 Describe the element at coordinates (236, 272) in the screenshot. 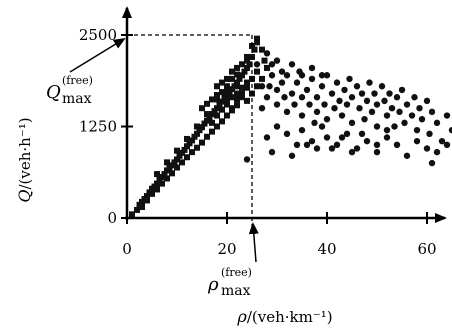

I see `rho-max-superscript: (free)` at that location.